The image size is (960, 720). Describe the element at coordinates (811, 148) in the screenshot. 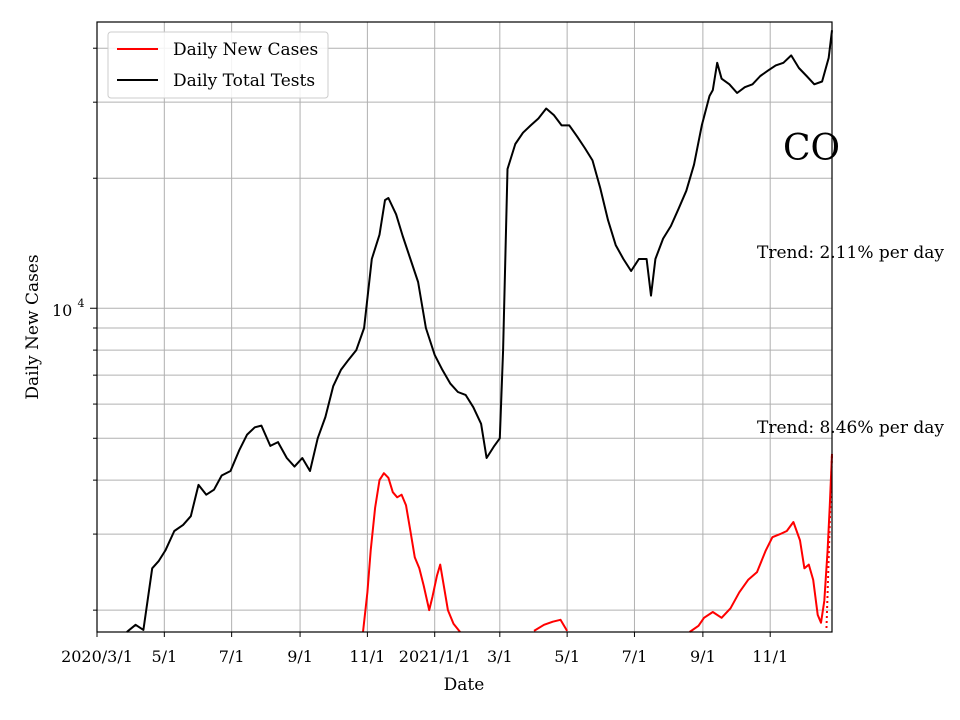

I see `state-label: CO` at that location.